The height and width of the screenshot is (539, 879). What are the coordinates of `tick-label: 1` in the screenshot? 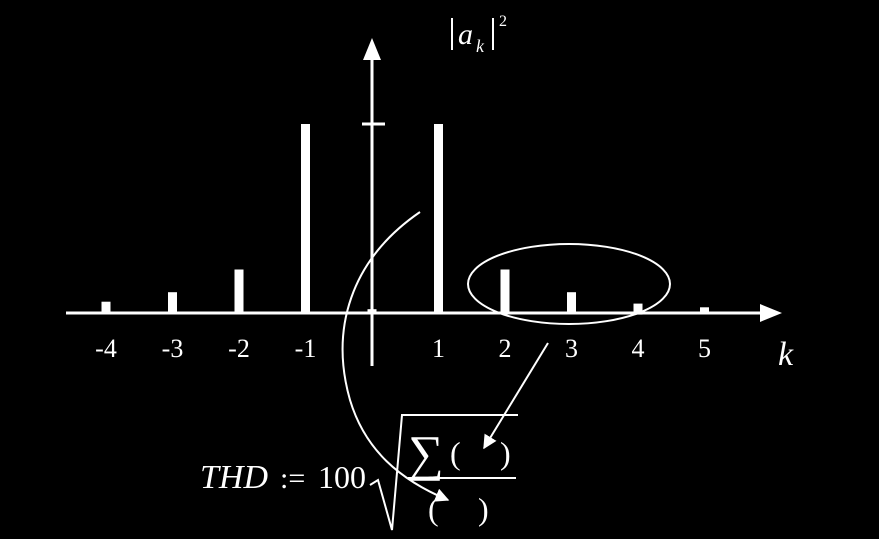 It's located at (438, 348).